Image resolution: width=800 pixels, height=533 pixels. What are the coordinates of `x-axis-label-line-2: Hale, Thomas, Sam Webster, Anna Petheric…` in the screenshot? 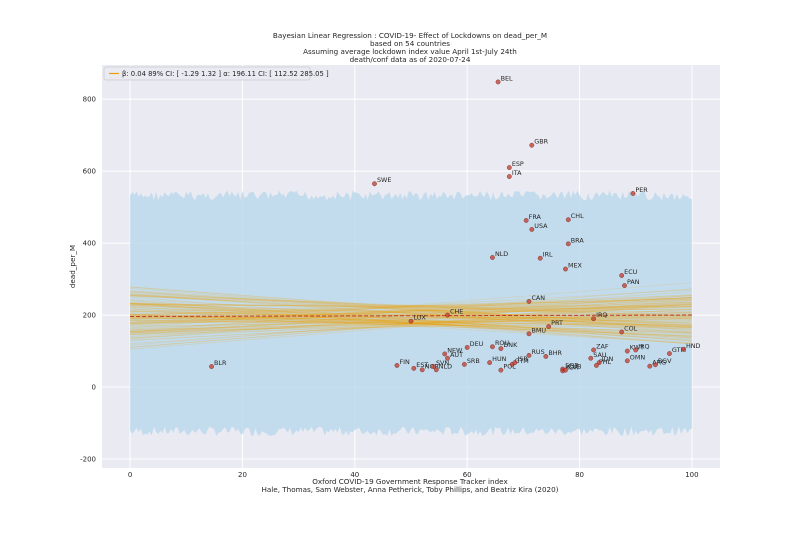 It's located at (409, 489).